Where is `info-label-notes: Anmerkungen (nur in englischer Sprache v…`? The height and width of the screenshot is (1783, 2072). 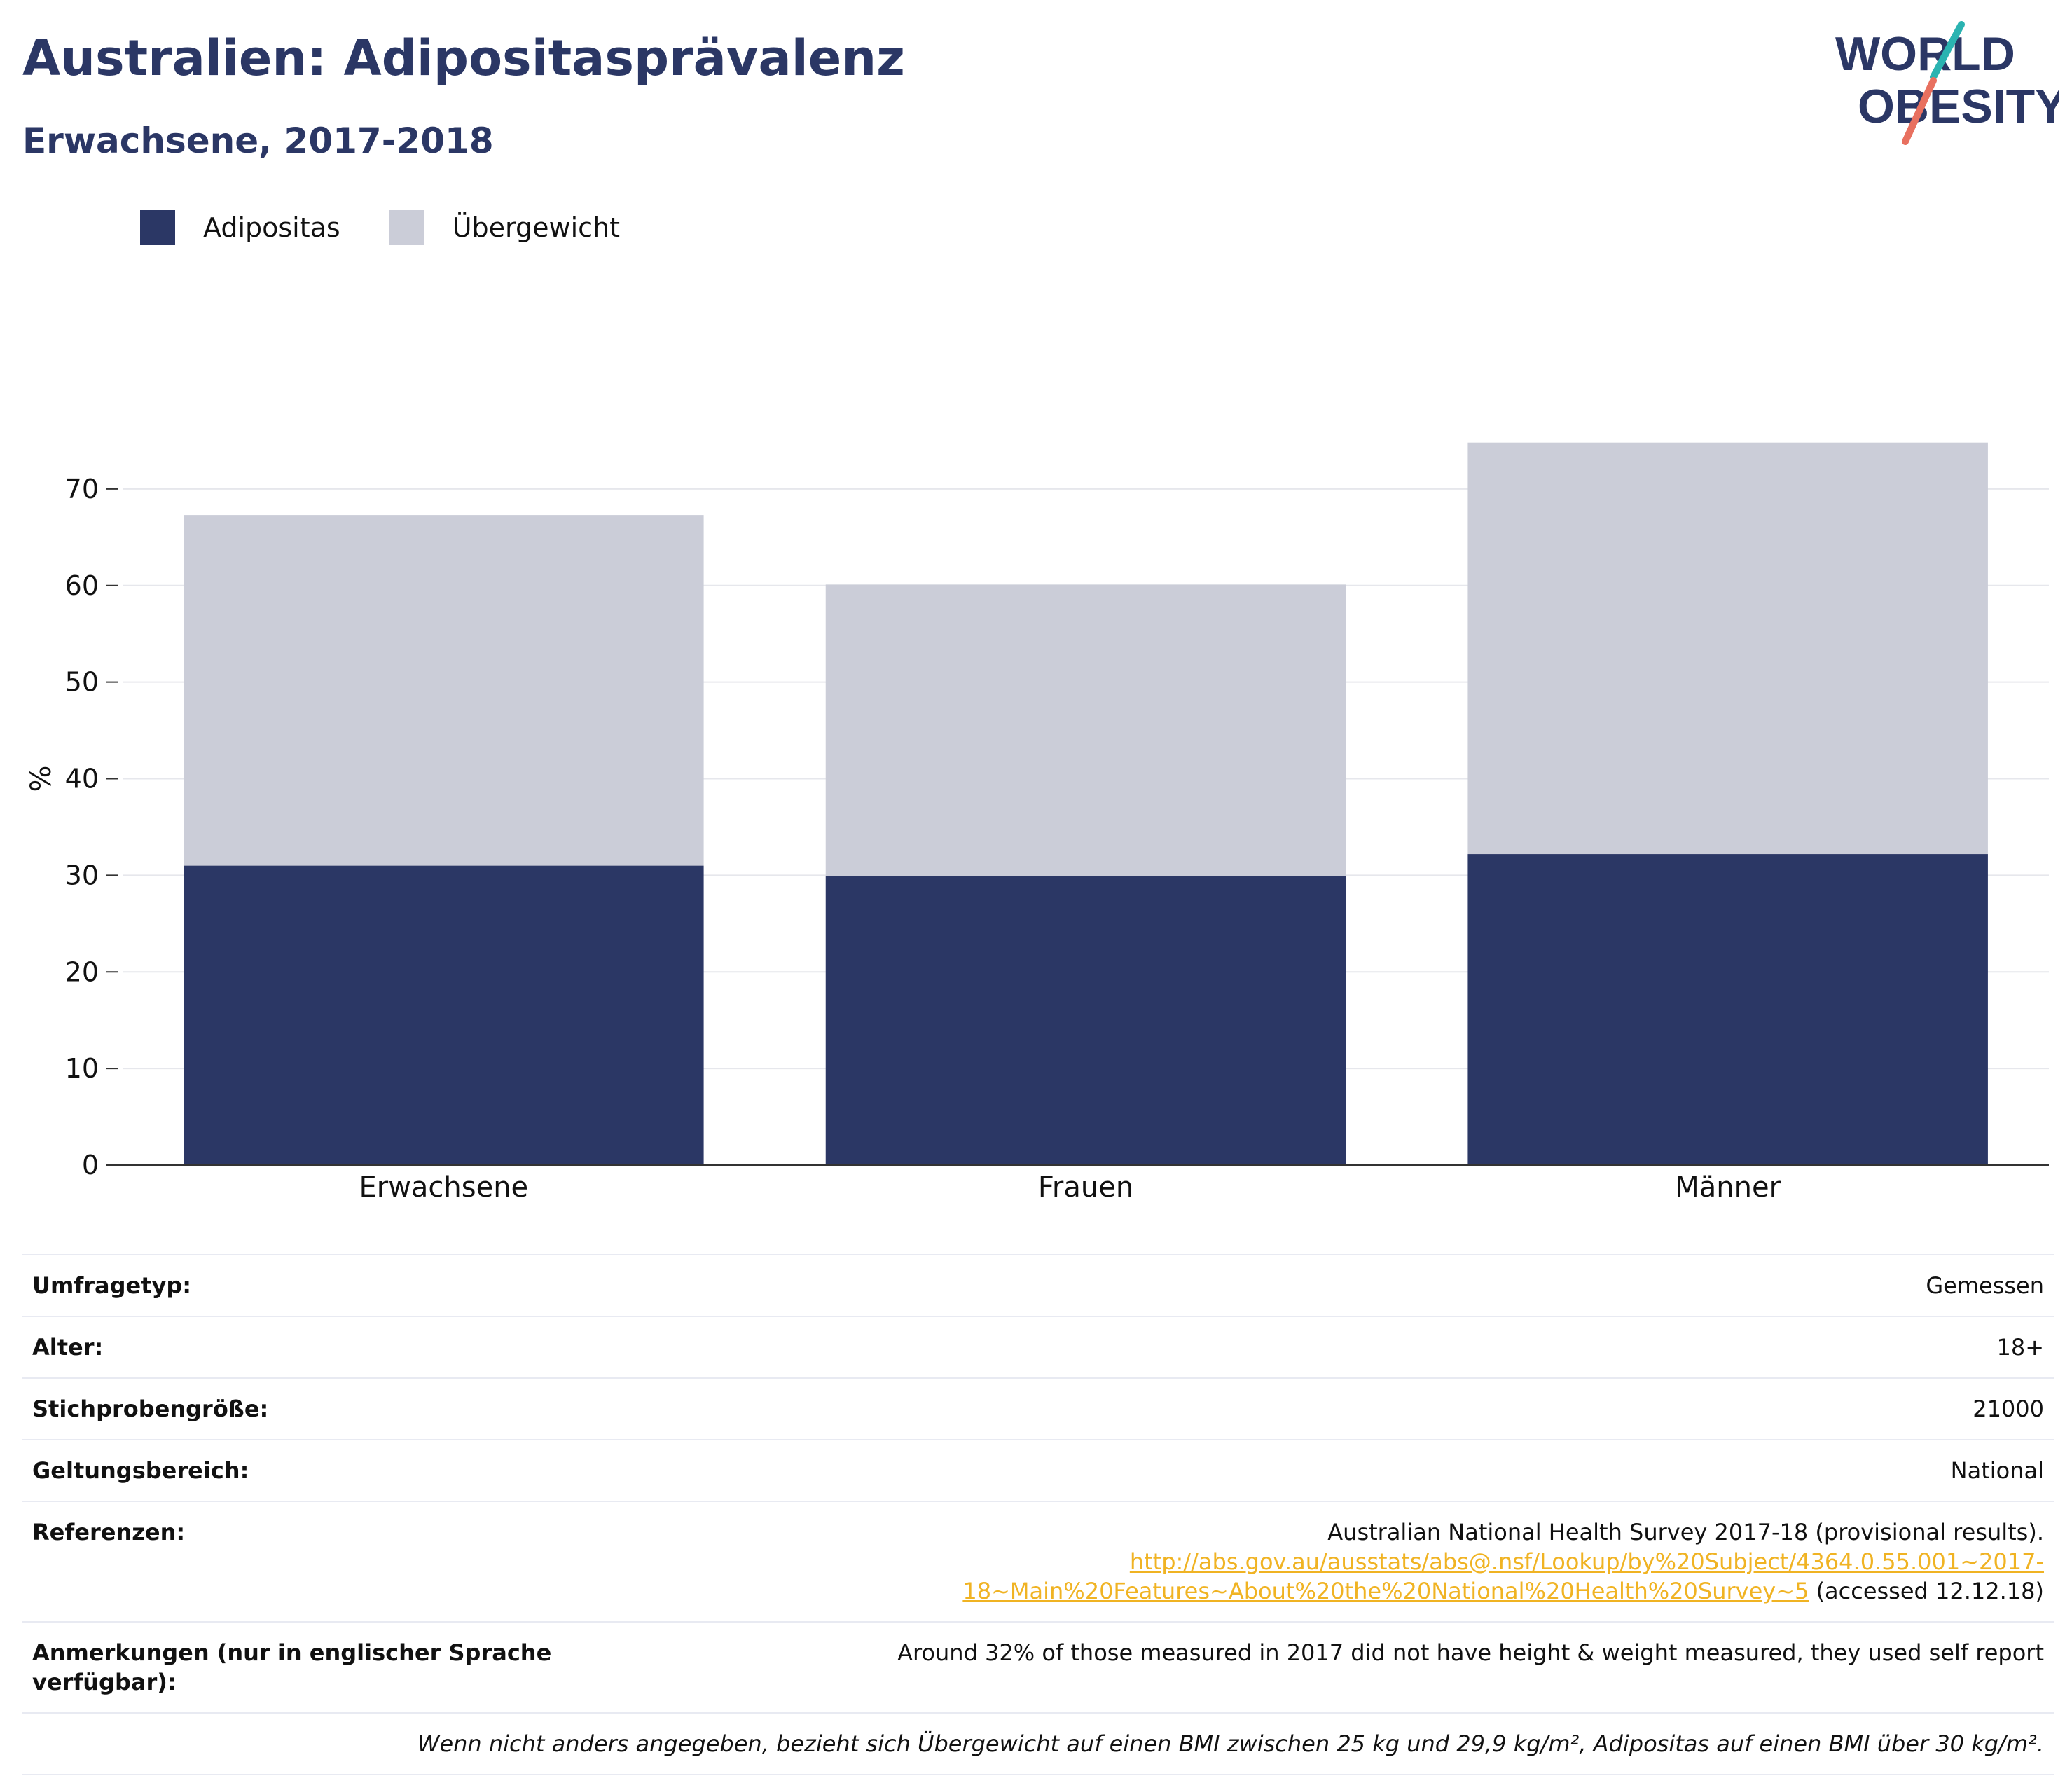
info-label-notes: Anmerkungen (nur in englischer Sprache v… is located at coordinates (292, 1667).